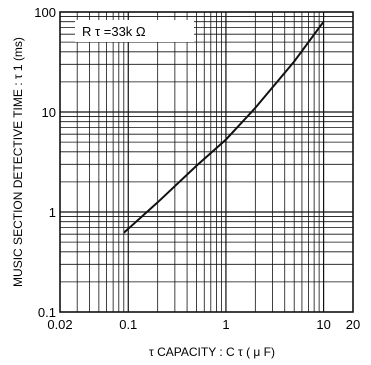 This screenshot has height=365, width=371. Describe the element at coordinates (353, 324) in the screenshot. I see `x-tick-label: 20` at that location.